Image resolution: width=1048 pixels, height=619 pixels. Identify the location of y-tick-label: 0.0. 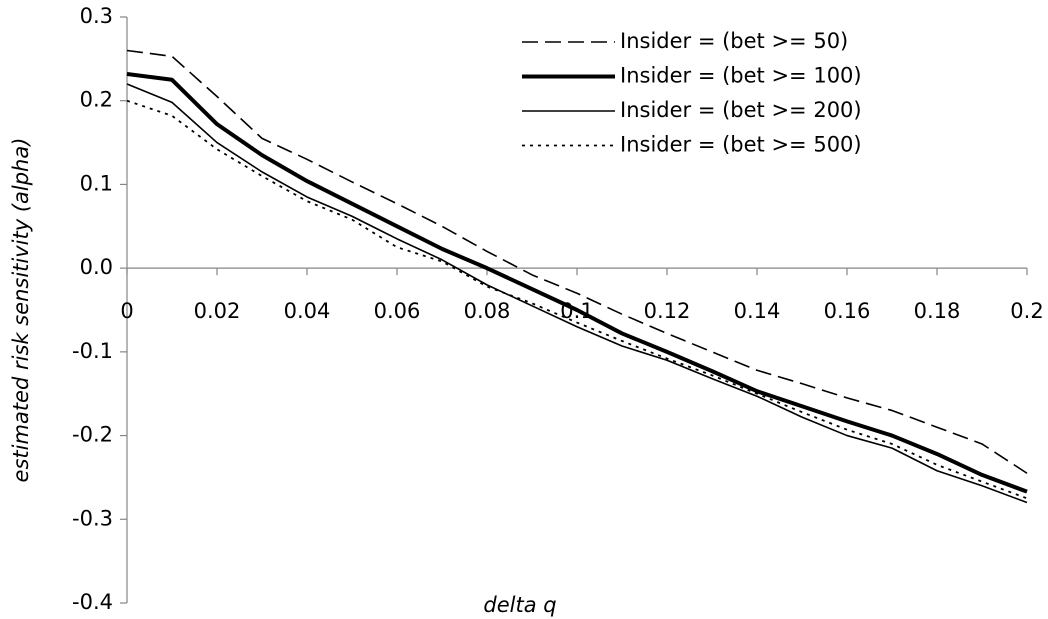
(96, 267).